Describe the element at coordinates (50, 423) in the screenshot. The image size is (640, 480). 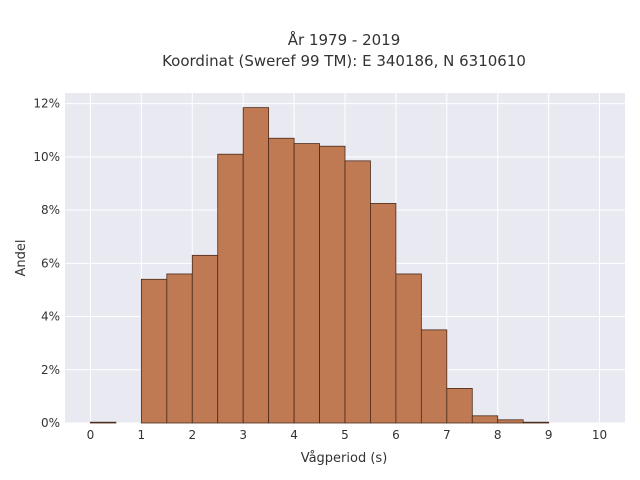
I see `y-tick-label: 0%` at that location.